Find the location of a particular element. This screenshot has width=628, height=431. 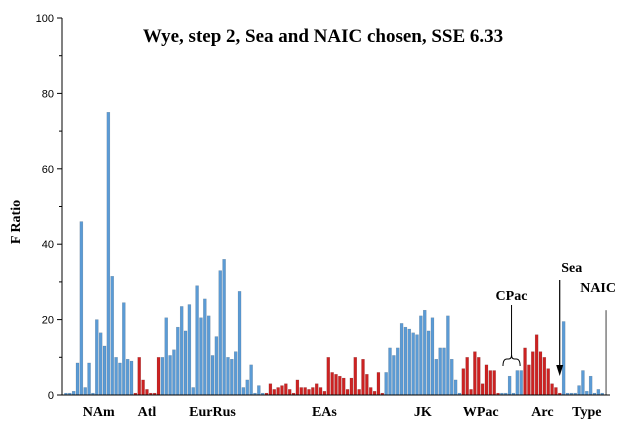

y-axis-label: F Ratio is located at coordinates (16, 222).